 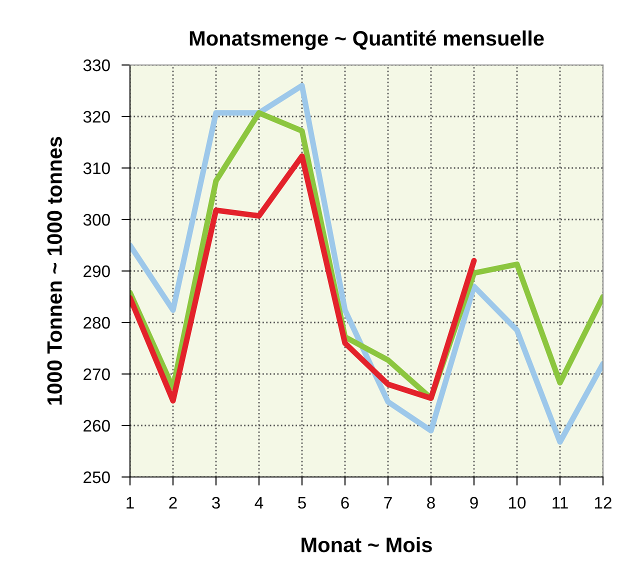 What do you see at coordinates (97, 374) in the screenshot?
I see `y-tick-label: 270` at bounding box center [97, 374].